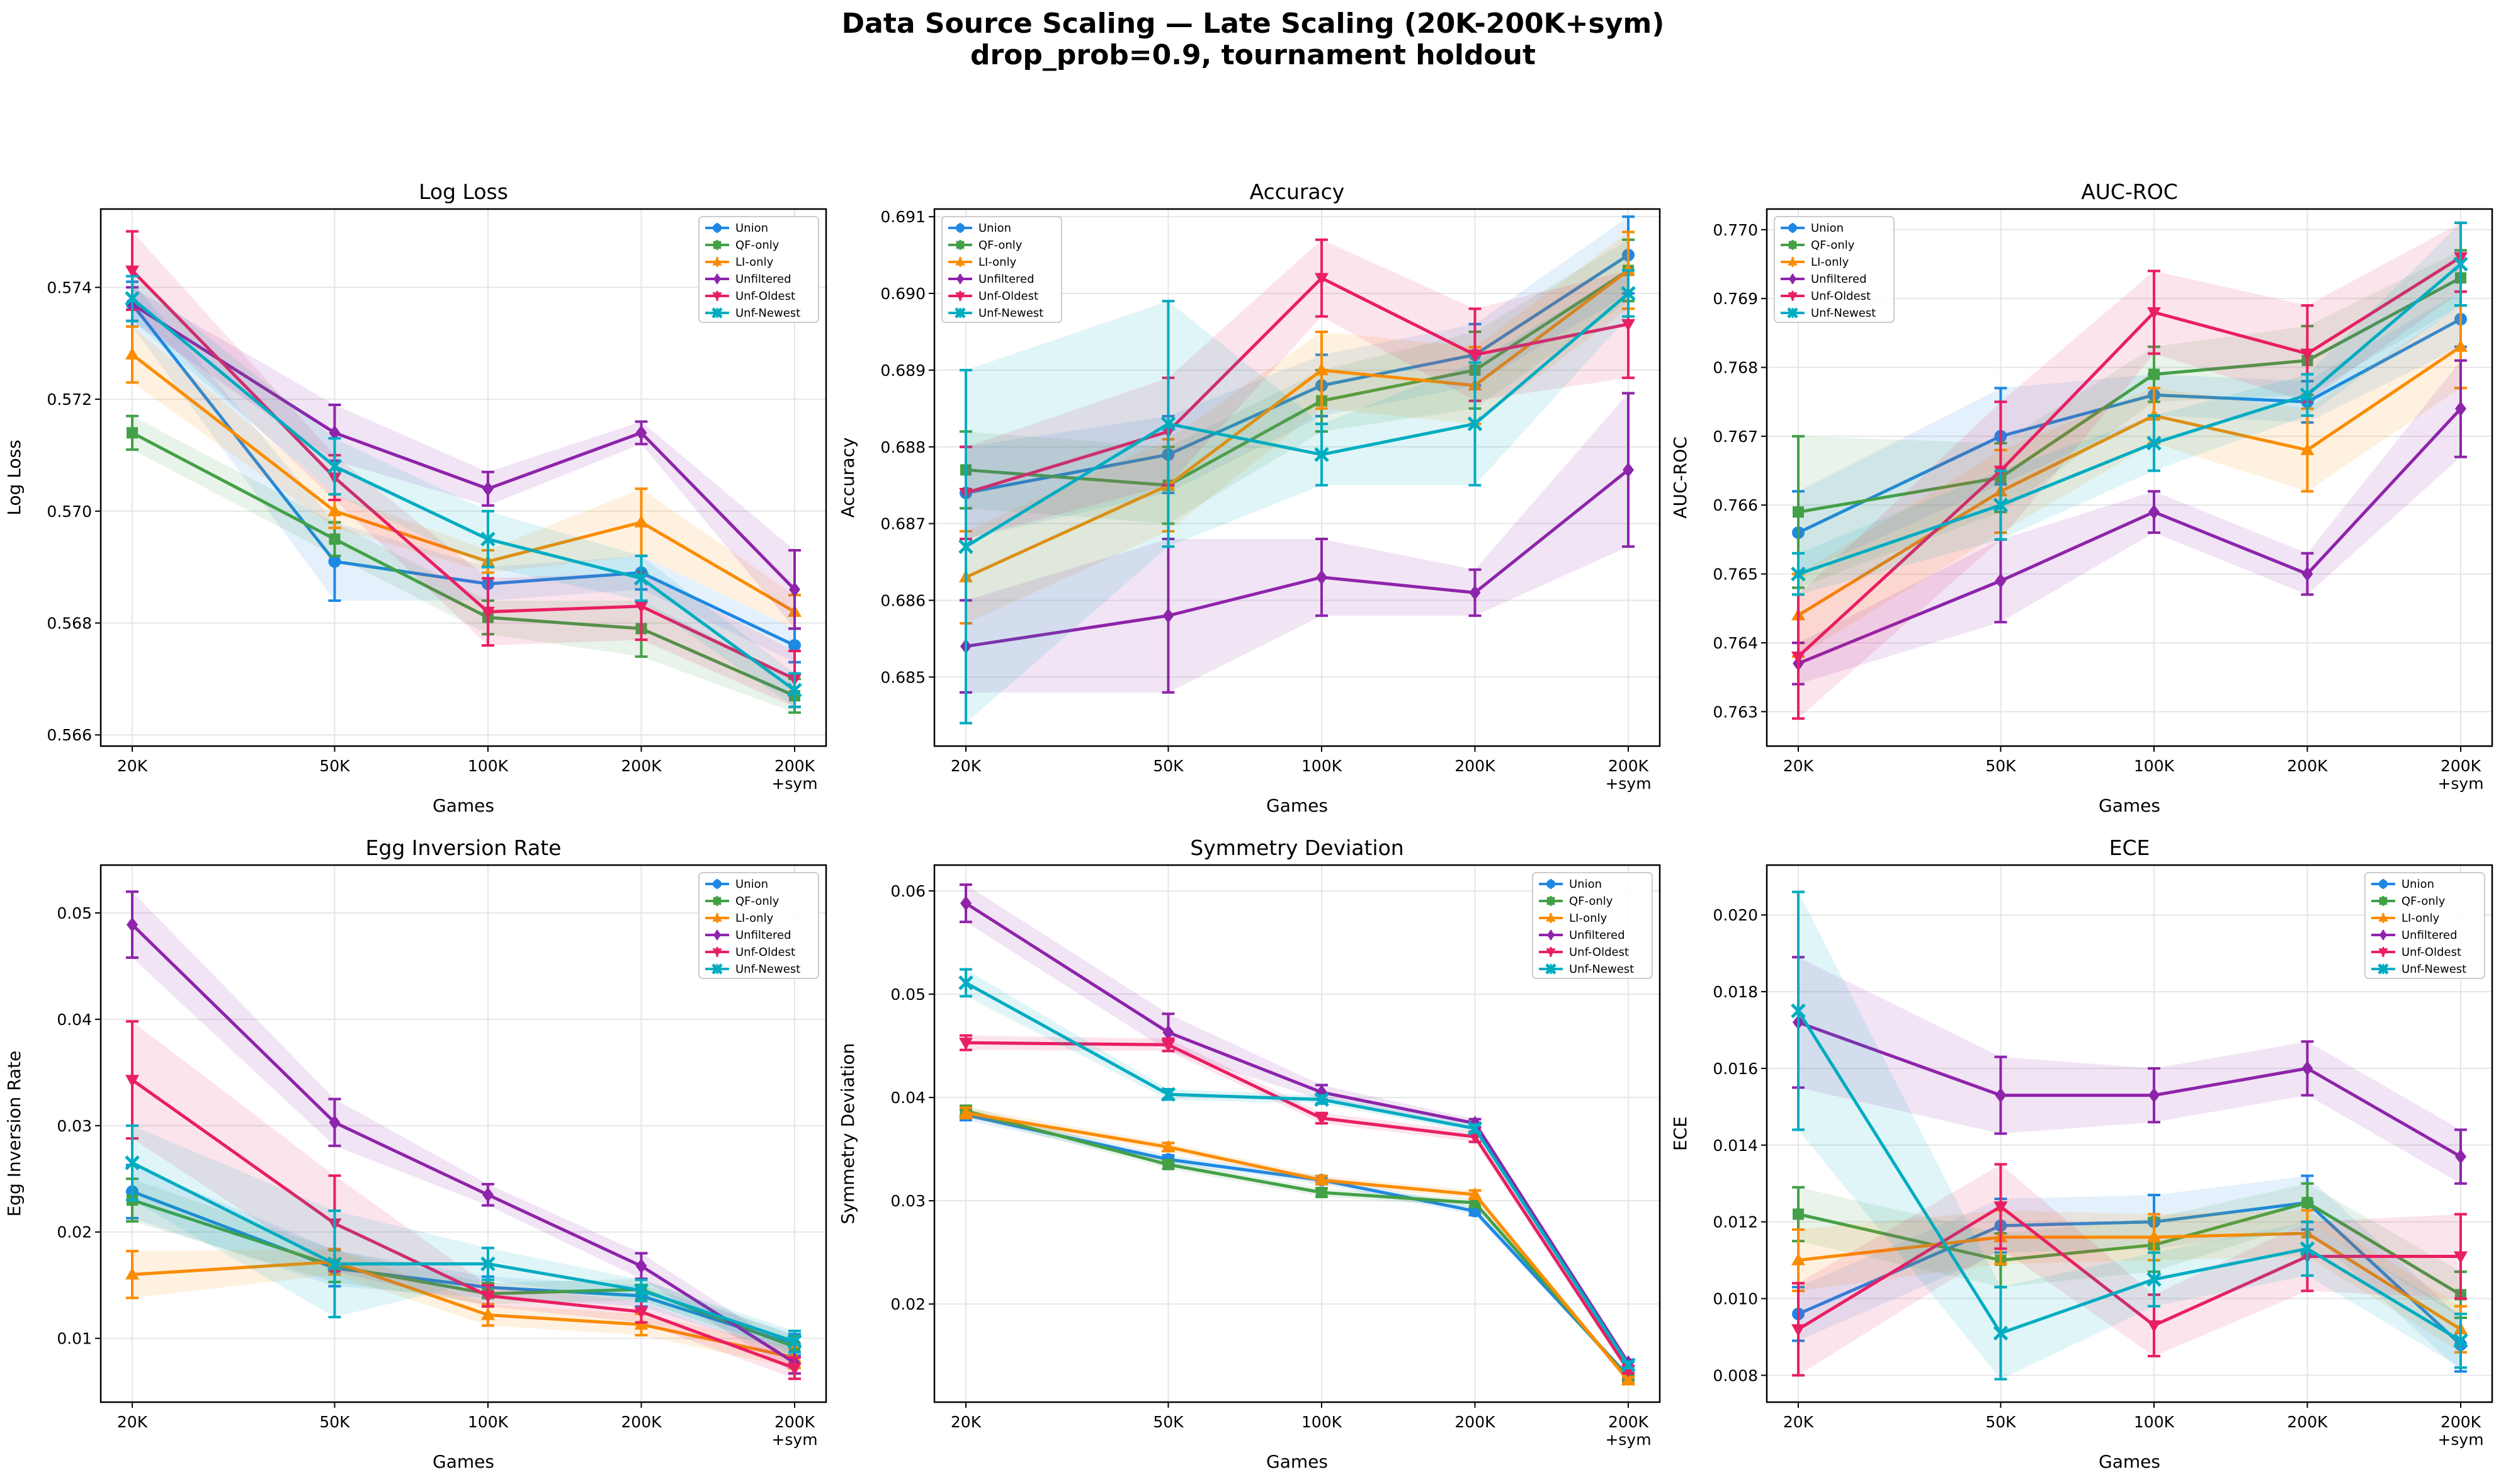 The width and height of the screenshot is (2506, 1484). Describe the element at coordinates (2129, 191) in the screenshot. I see `subplot-title: AUC-ROC` at that location.